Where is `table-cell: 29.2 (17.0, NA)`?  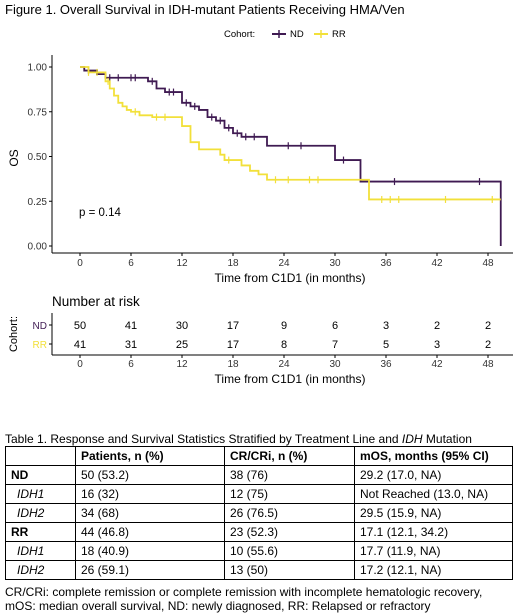 table-cell: 29.2 (17.0, NA) is located at coordinates (433, 475).